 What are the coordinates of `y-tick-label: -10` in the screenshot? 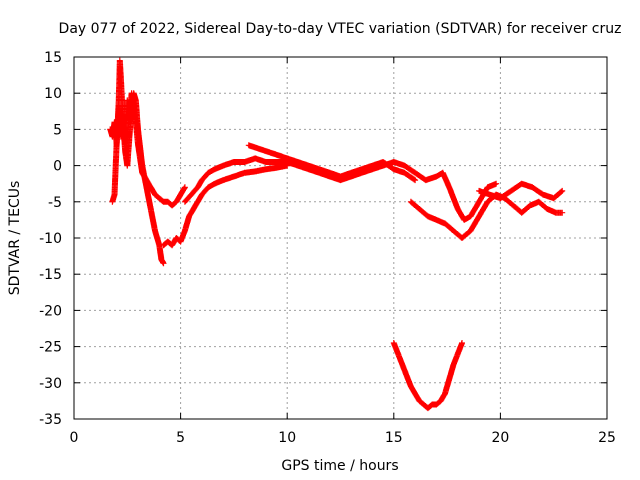 It's located at (50, 239).